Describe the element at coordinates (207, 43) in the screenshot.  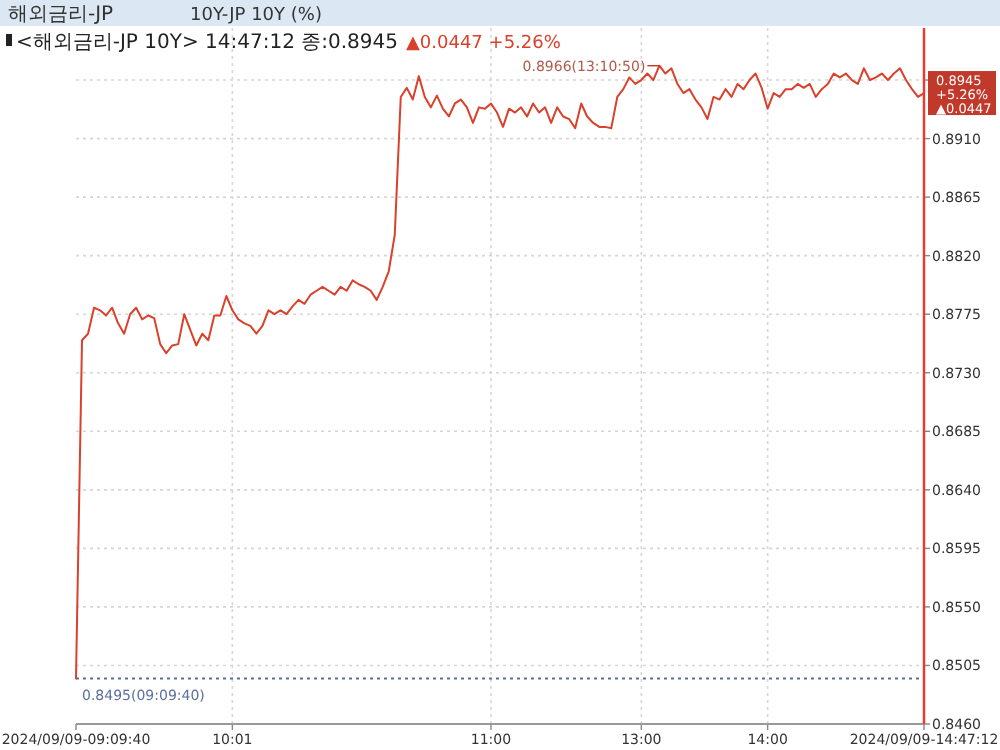
I see `annotation: <해외금리-JP 10Y> 14:47:12 종:0.8945` at that location.